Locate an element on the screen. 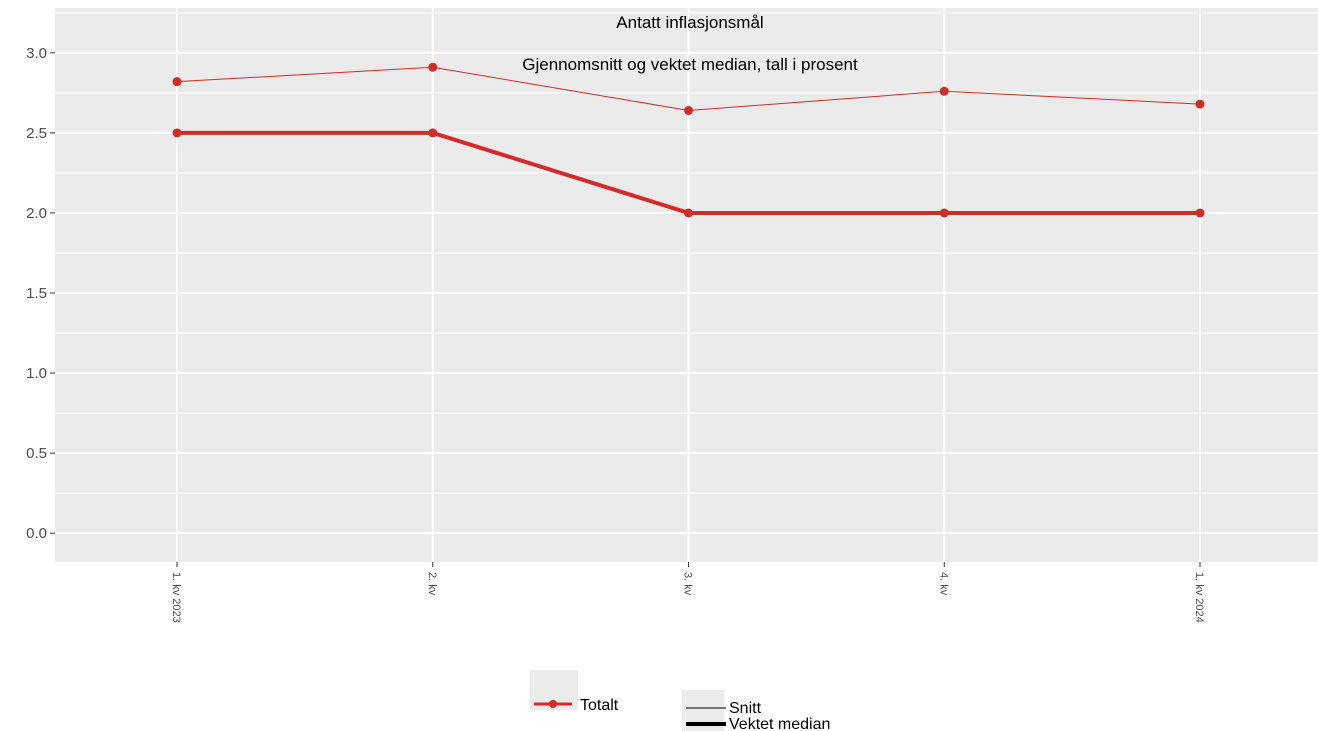  y-tick-label: 3.0 is located at coordinates (36, 53).